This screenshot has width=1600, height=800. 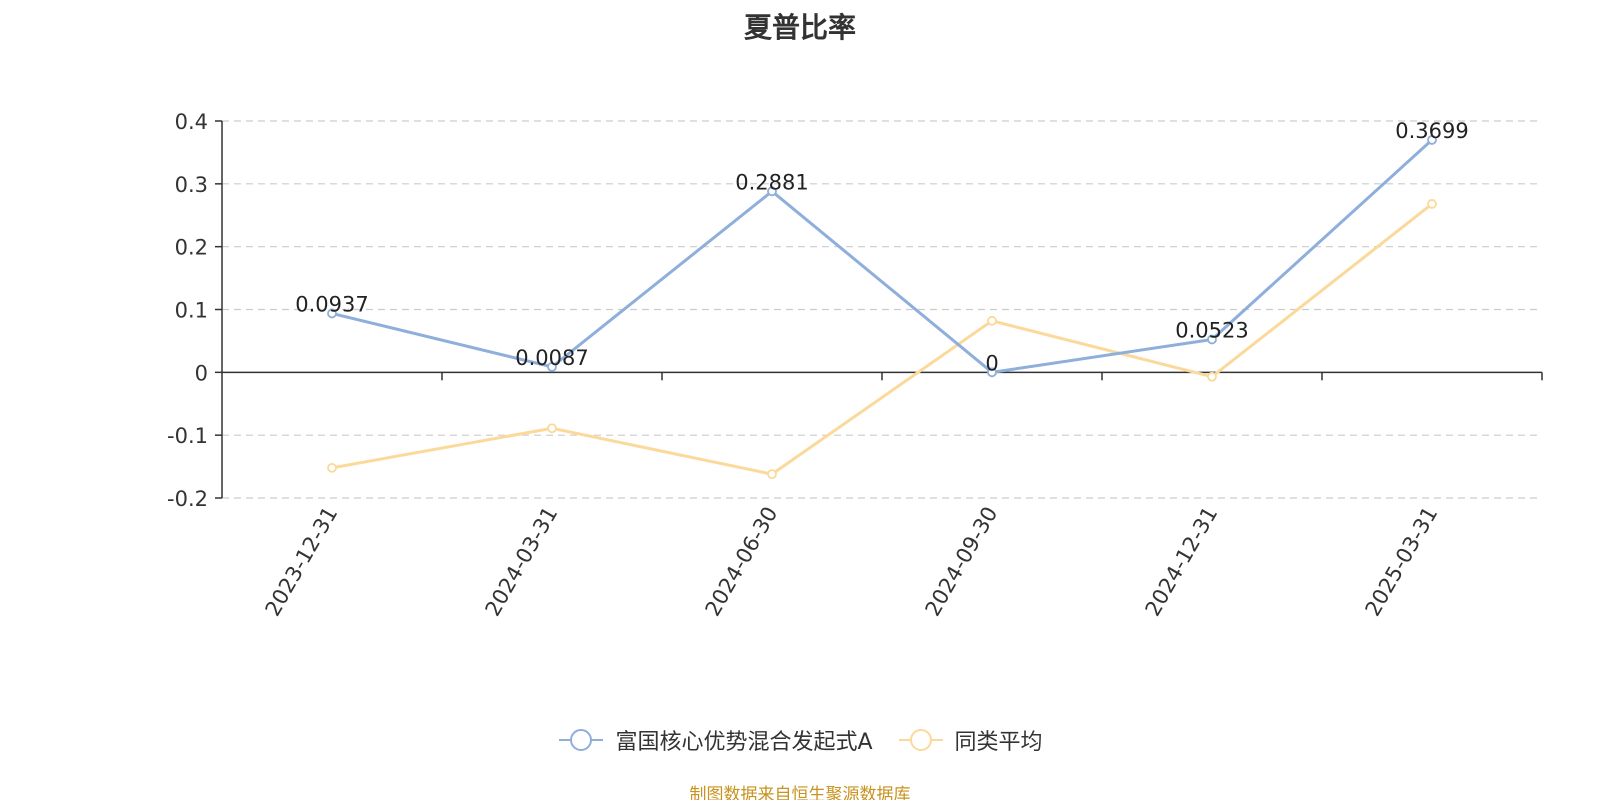 I want to click on x-tick-label: 2024-09-30, so click(x=962, y=562).